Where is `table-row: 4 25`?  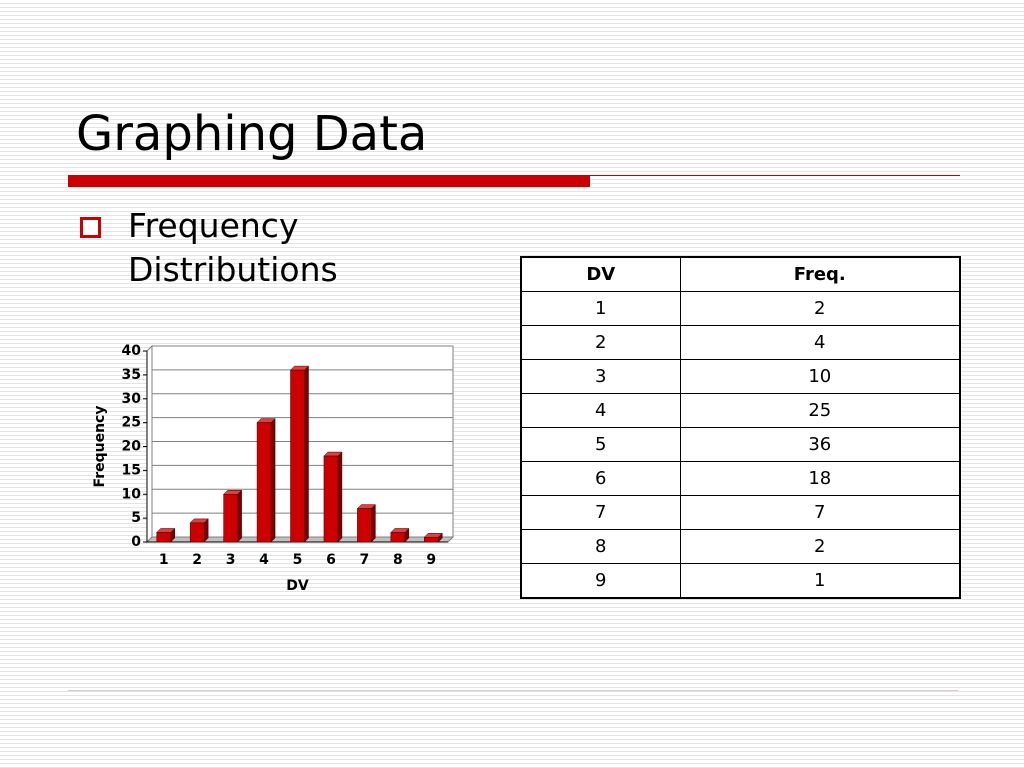 table-row: 4 25 is located at coordinates (740, 410).